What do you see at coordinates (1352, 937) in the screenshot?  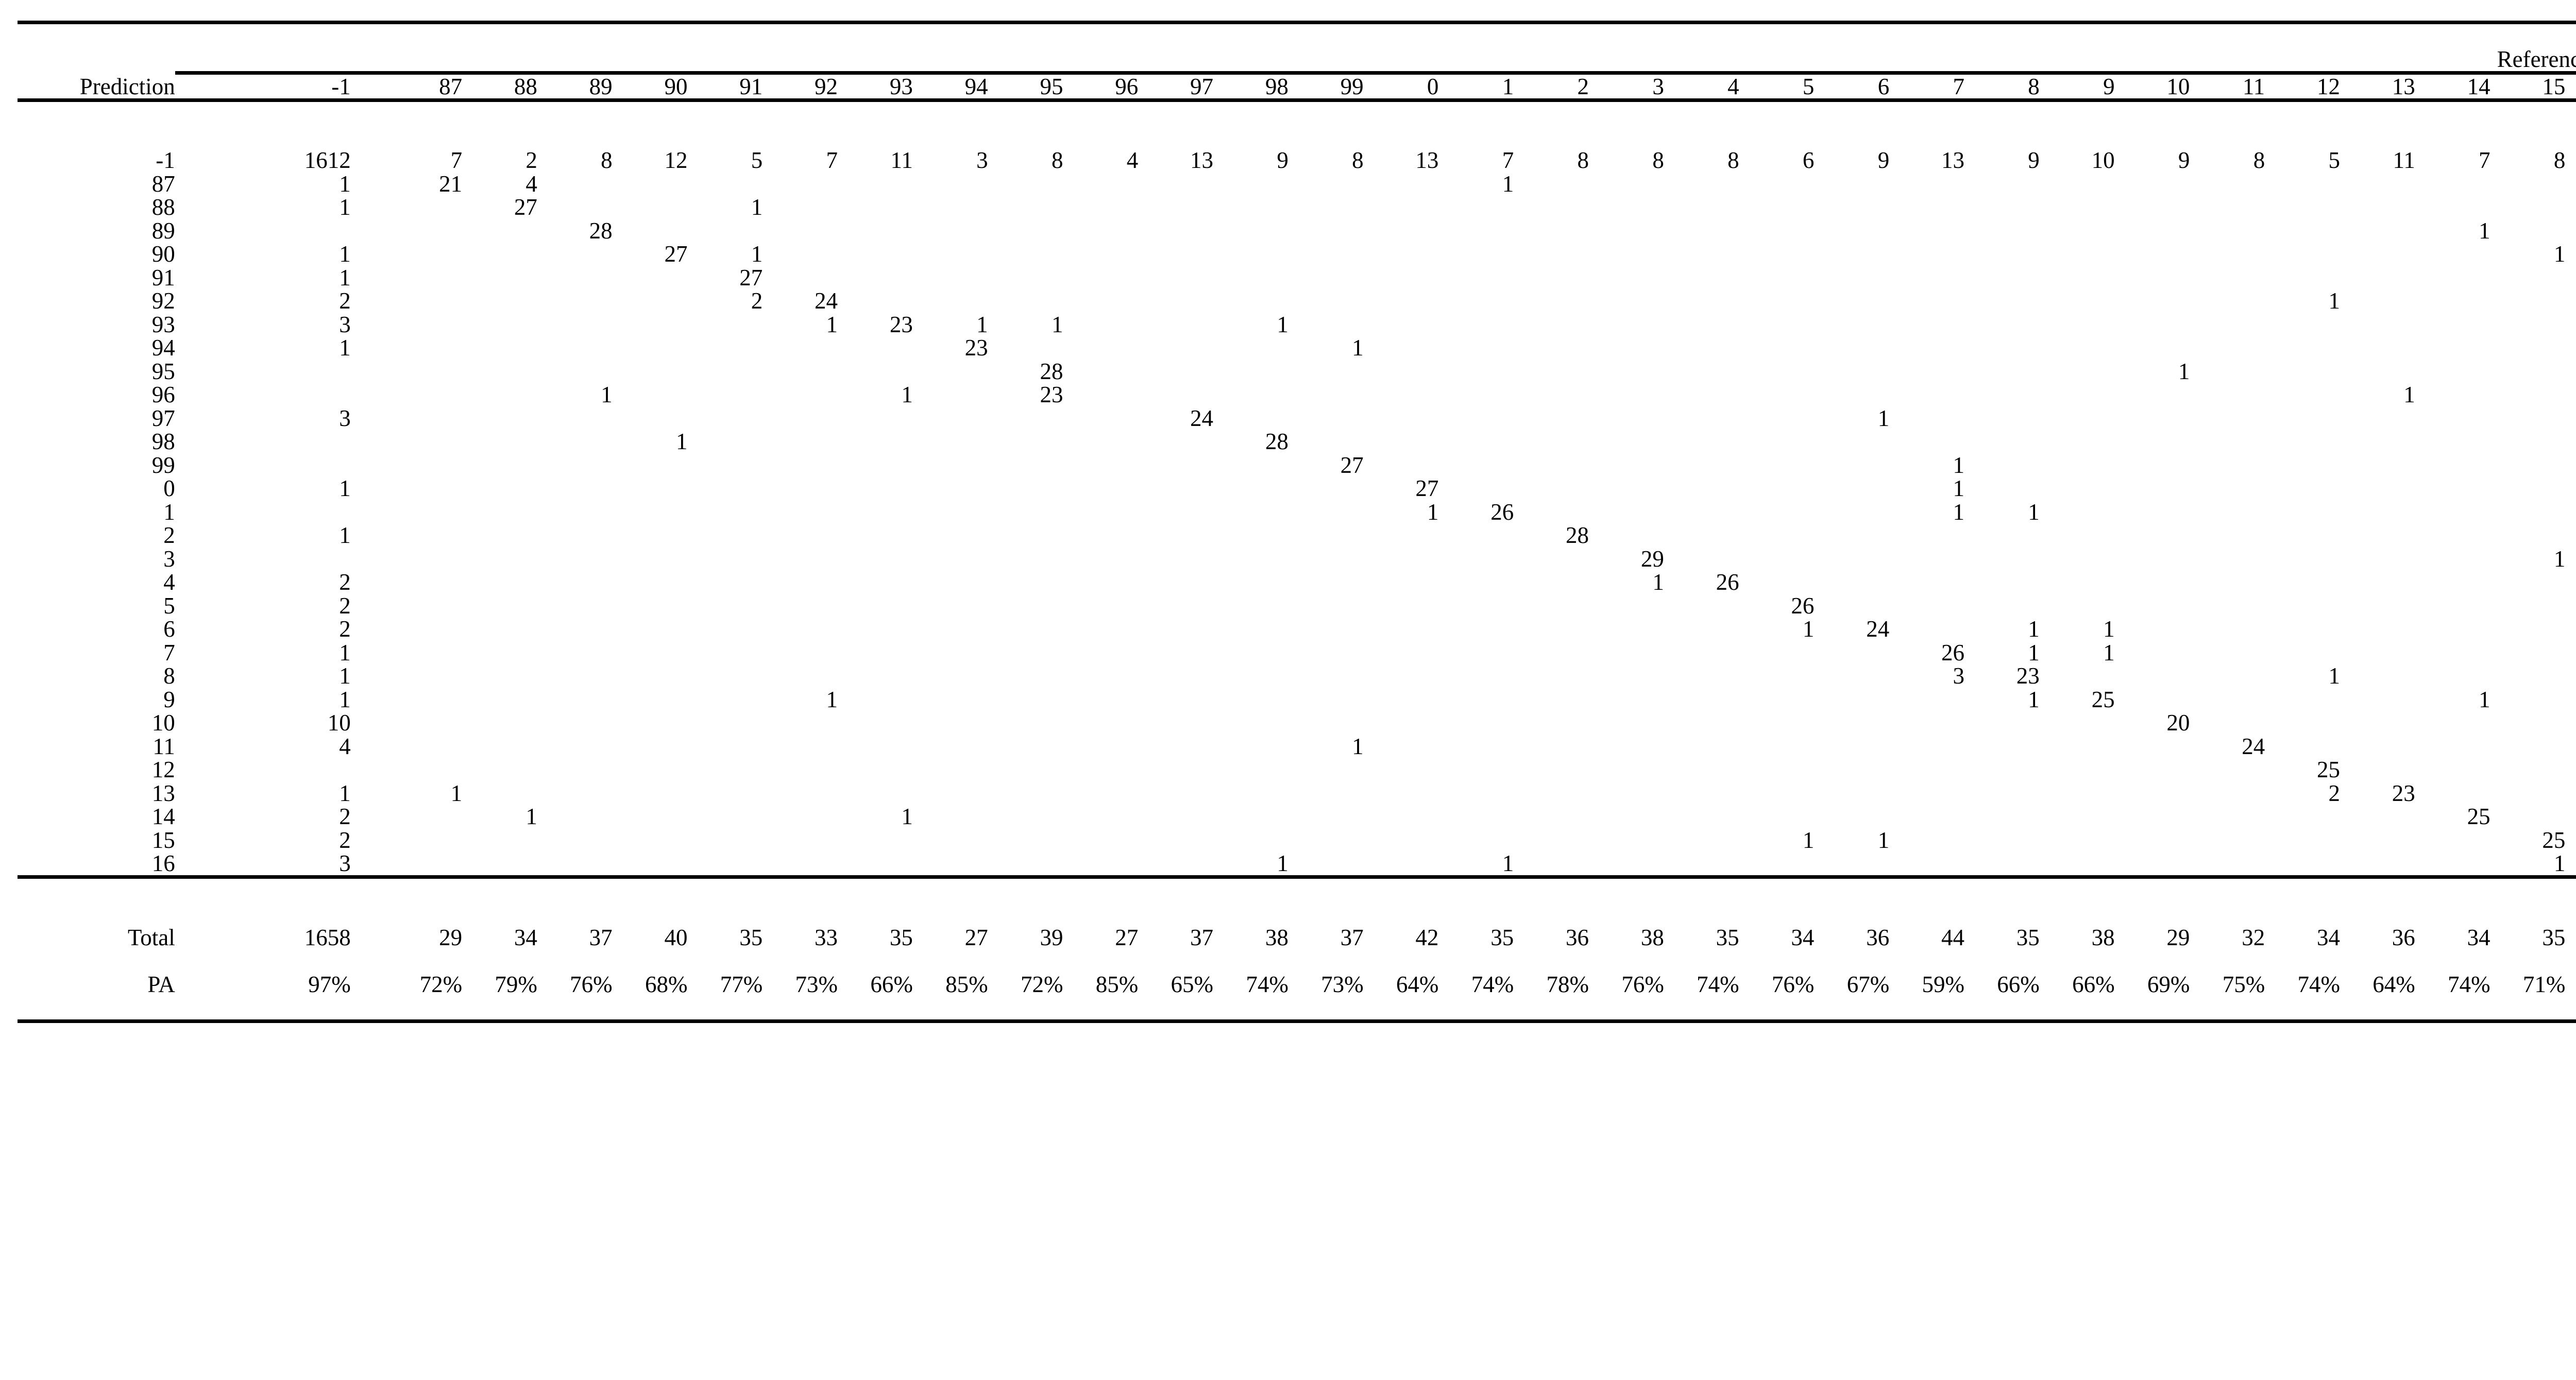 I see `column-total: 37` at bounding box center [1352, 937].